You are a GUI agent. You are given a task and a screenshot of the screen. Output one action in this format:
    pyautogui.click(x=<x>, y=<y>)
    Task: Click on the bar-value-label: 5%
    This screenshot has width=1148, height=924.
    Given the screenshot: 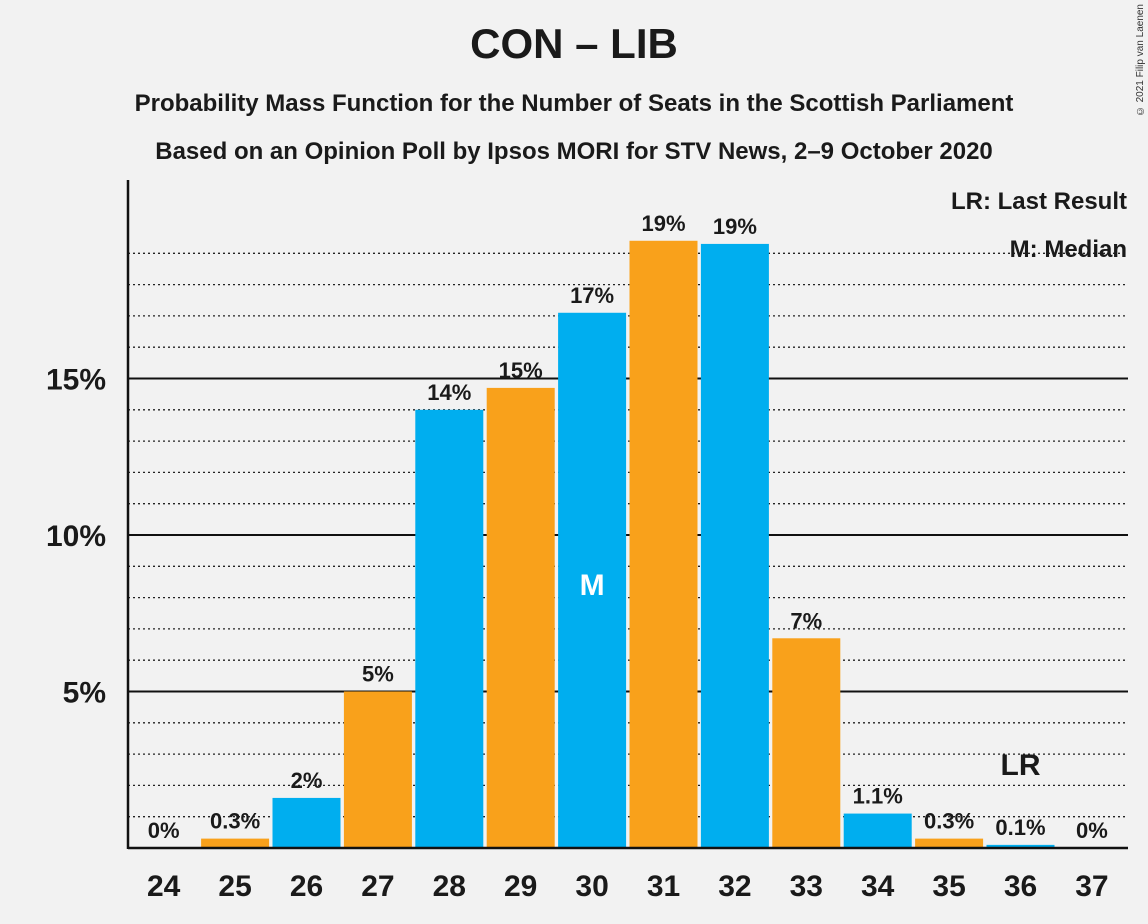 What is the action you would take?
    pyautogui.click(x=378, y=674)
    